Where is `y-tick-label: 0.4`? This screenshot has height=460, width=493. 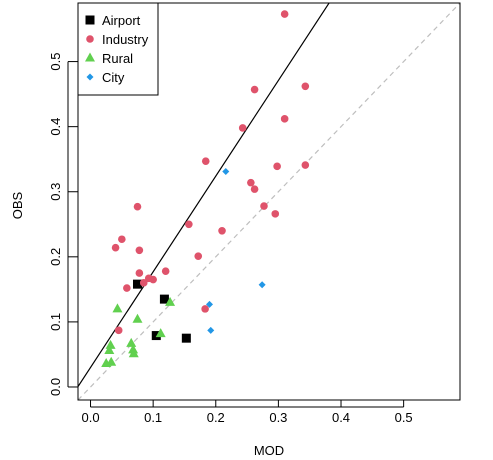 y-tick-label: 0.4 is located at coordinates (55, 127).